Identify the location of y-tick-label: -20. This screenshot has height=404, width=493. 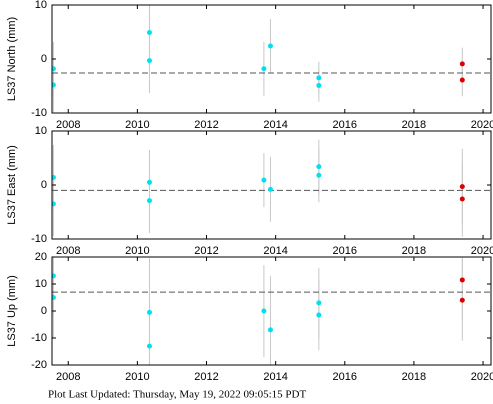
(39, 365).